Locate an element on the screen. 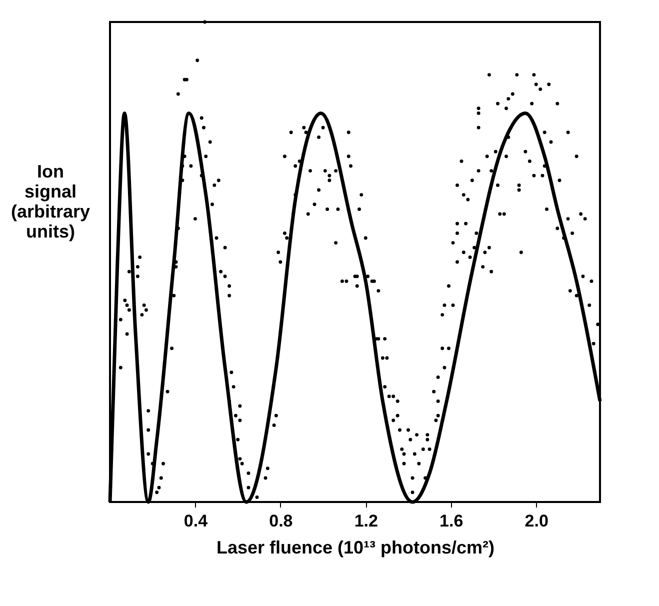 This screenshot has width=659, height=606. x-tick-label: 2.0 is located at coordinates (536, 521).